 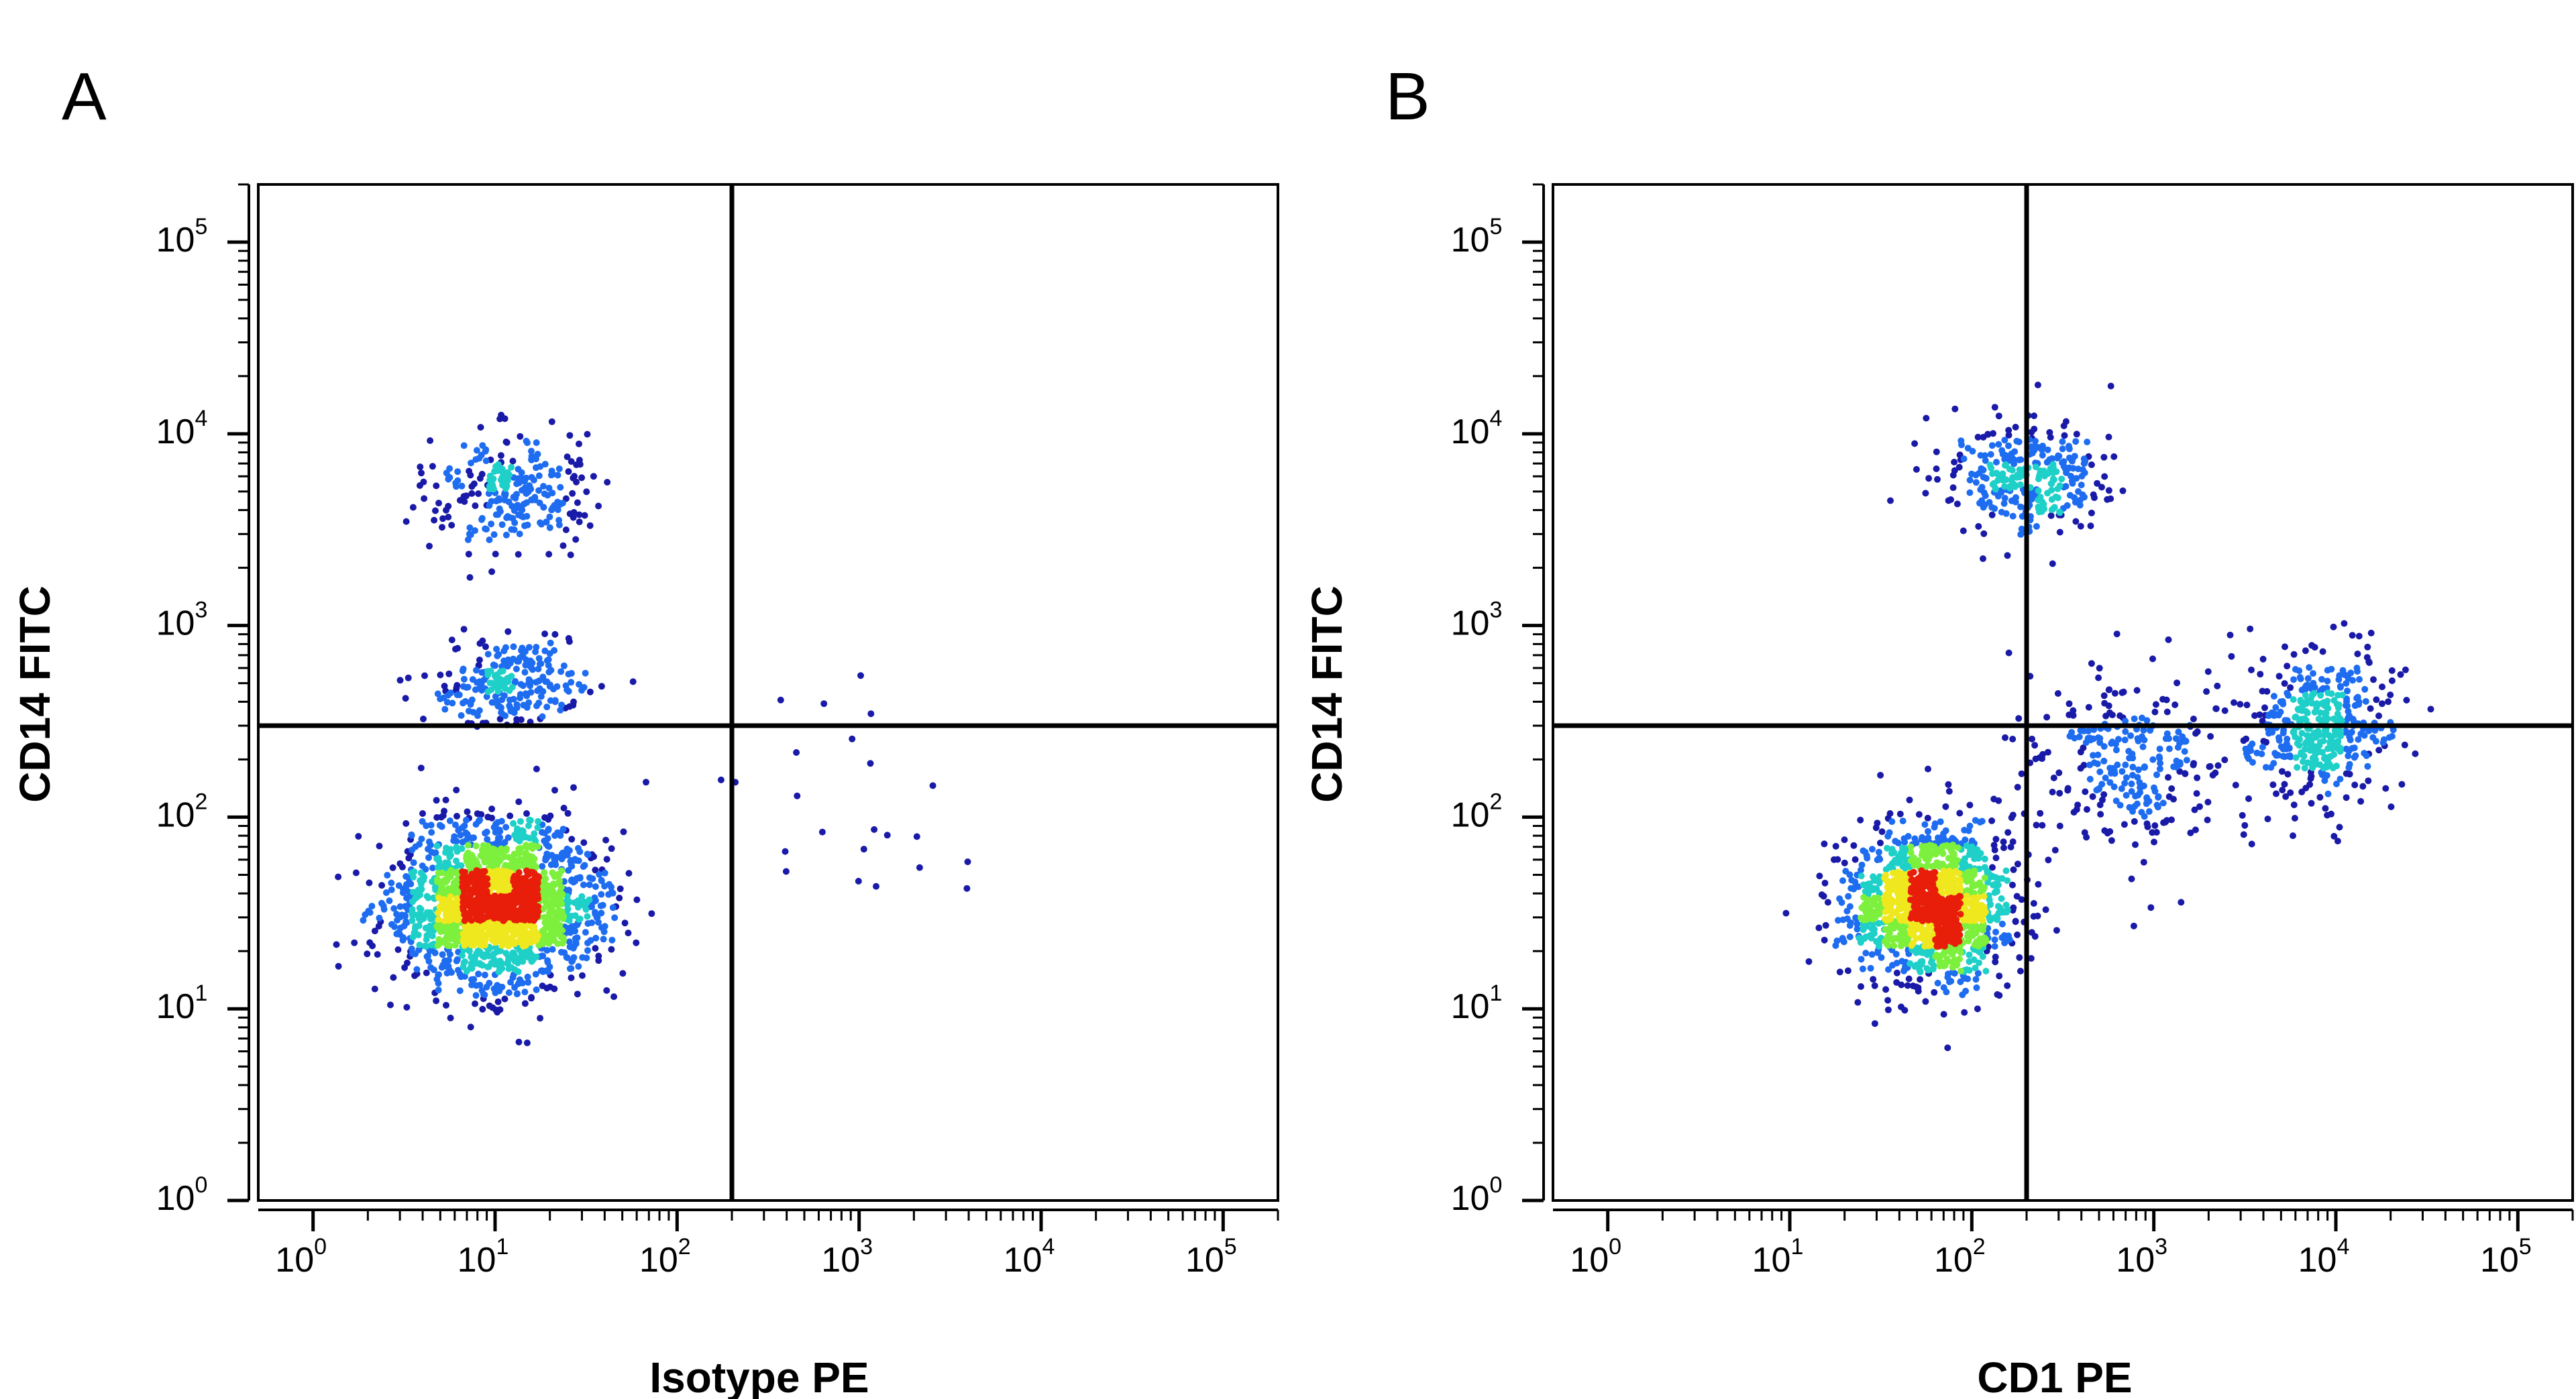 I want to click on y-tick-label: 102, so click(x=182, y=811).